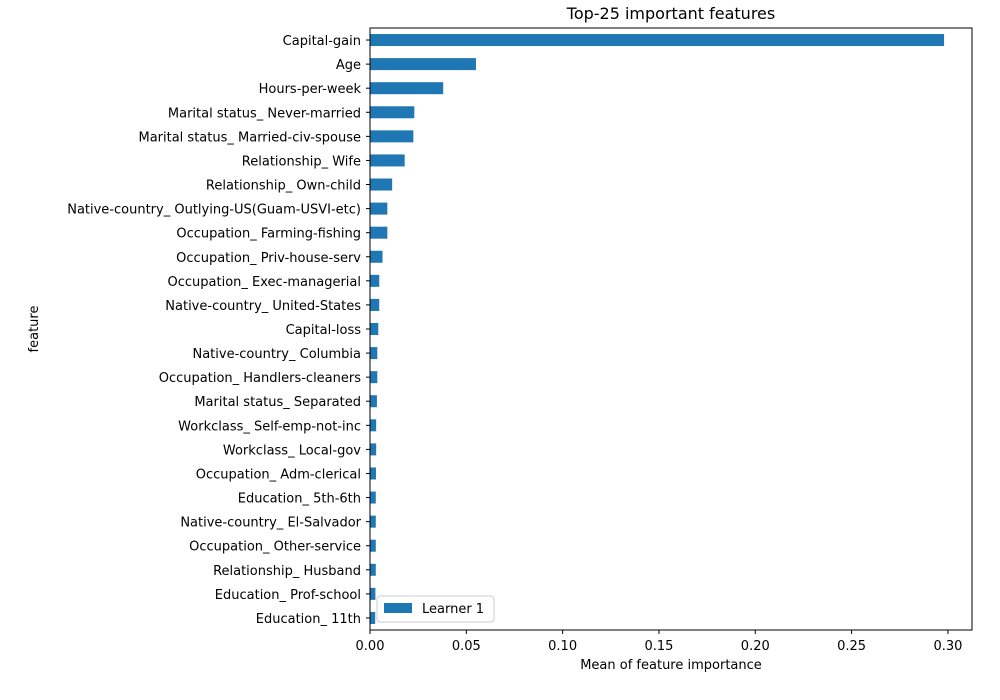 This screenshot has width=1000, height=700. I want to click on x-tick-label: 0.20, so click(755, 646).